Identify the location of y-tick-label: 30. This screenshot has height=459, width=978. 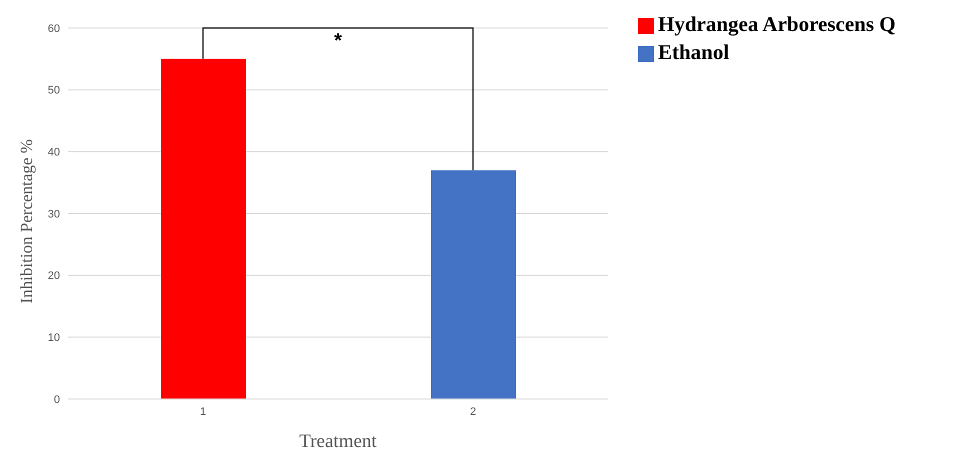
(54, 214).